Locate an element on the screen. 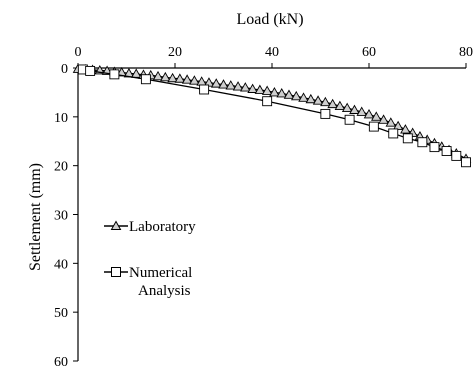 This screenshot has width=475, height=373. legend-label-laboratory: Laboratory is located at coordinates (162, 227).